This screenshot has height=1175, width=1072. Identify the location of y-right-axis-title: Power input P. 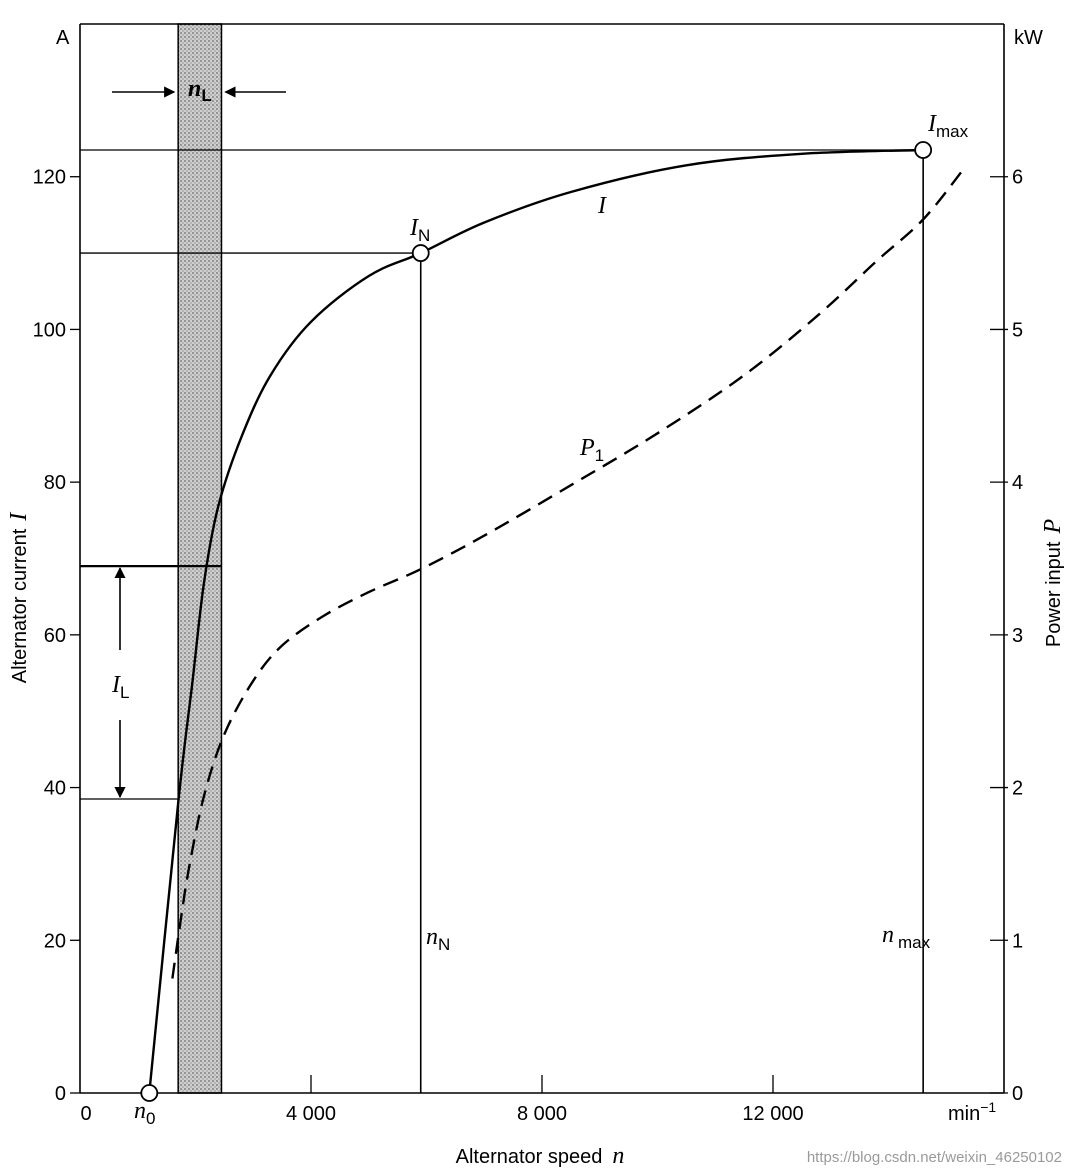
(1053, 583).